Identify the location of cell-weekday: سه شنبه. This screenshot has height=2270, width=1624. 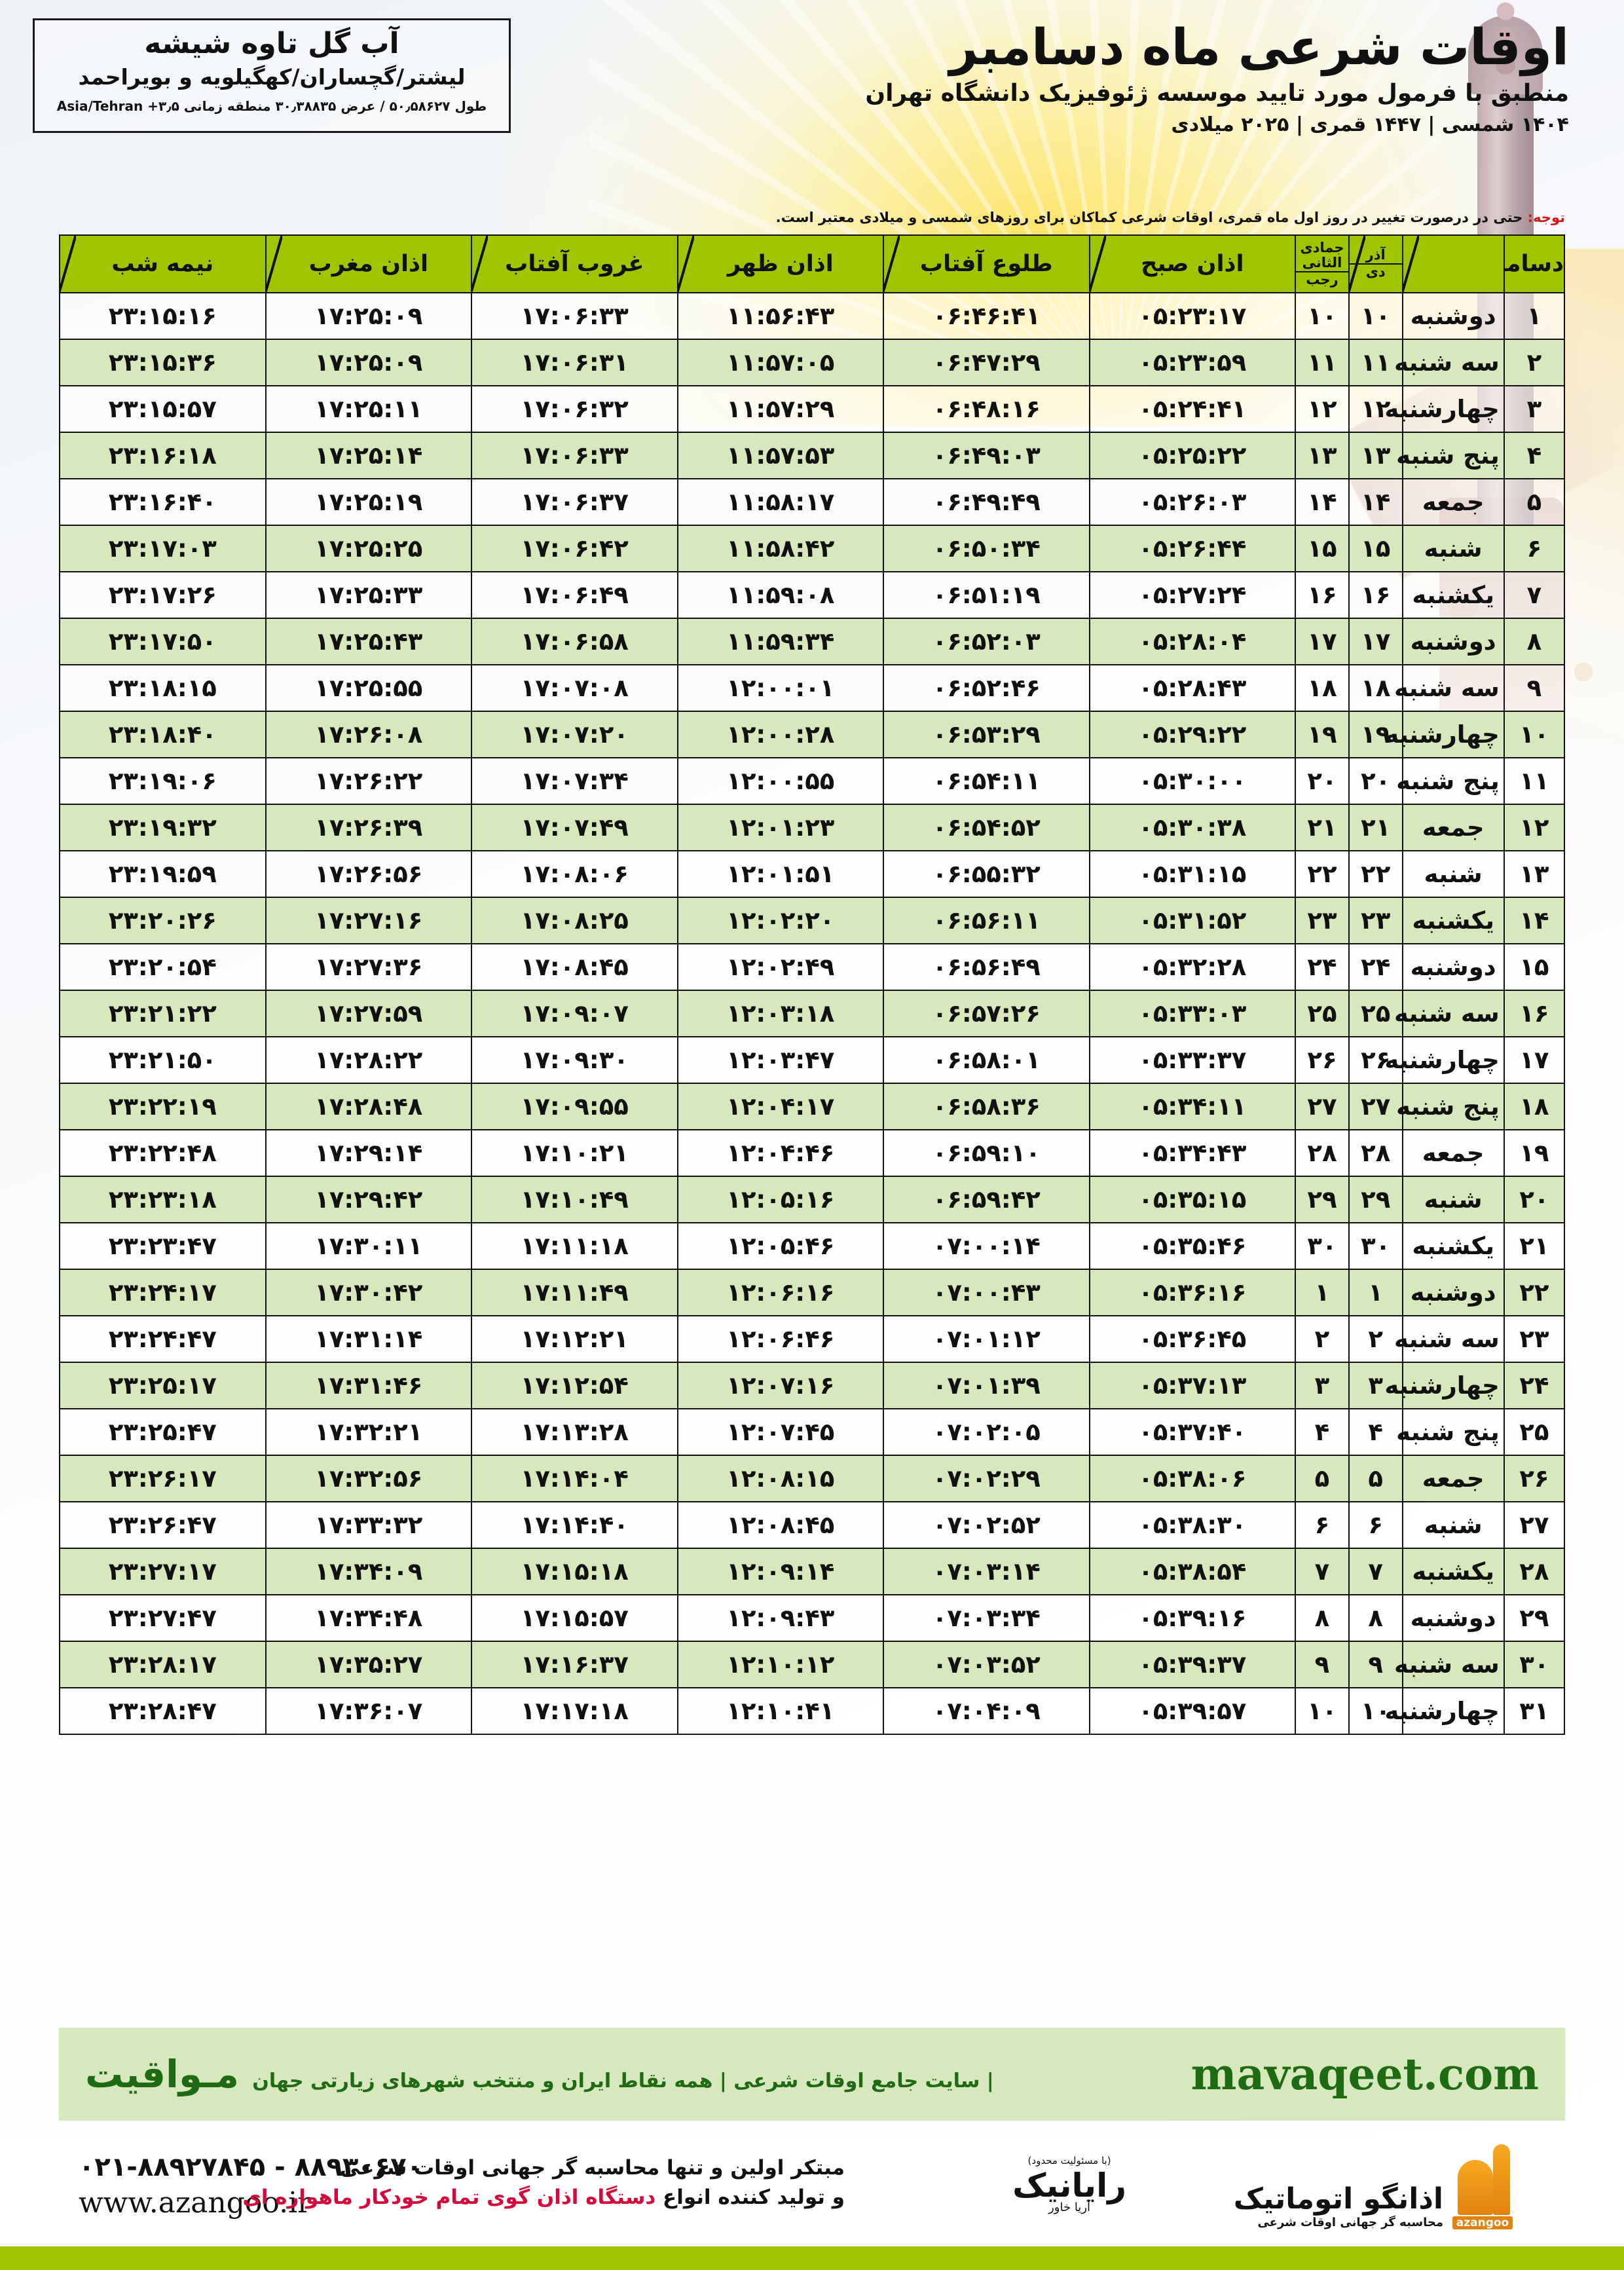
(1449, 1664).